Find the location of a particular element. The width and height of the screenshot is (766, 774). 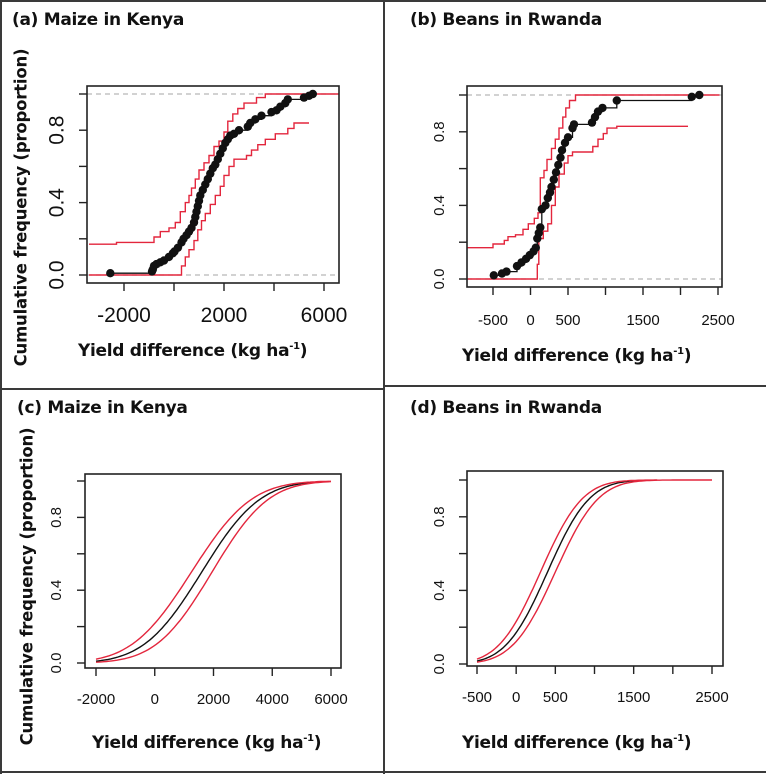

panel-c-x-tick-label: 2000 is located at coordinates (213, 699).